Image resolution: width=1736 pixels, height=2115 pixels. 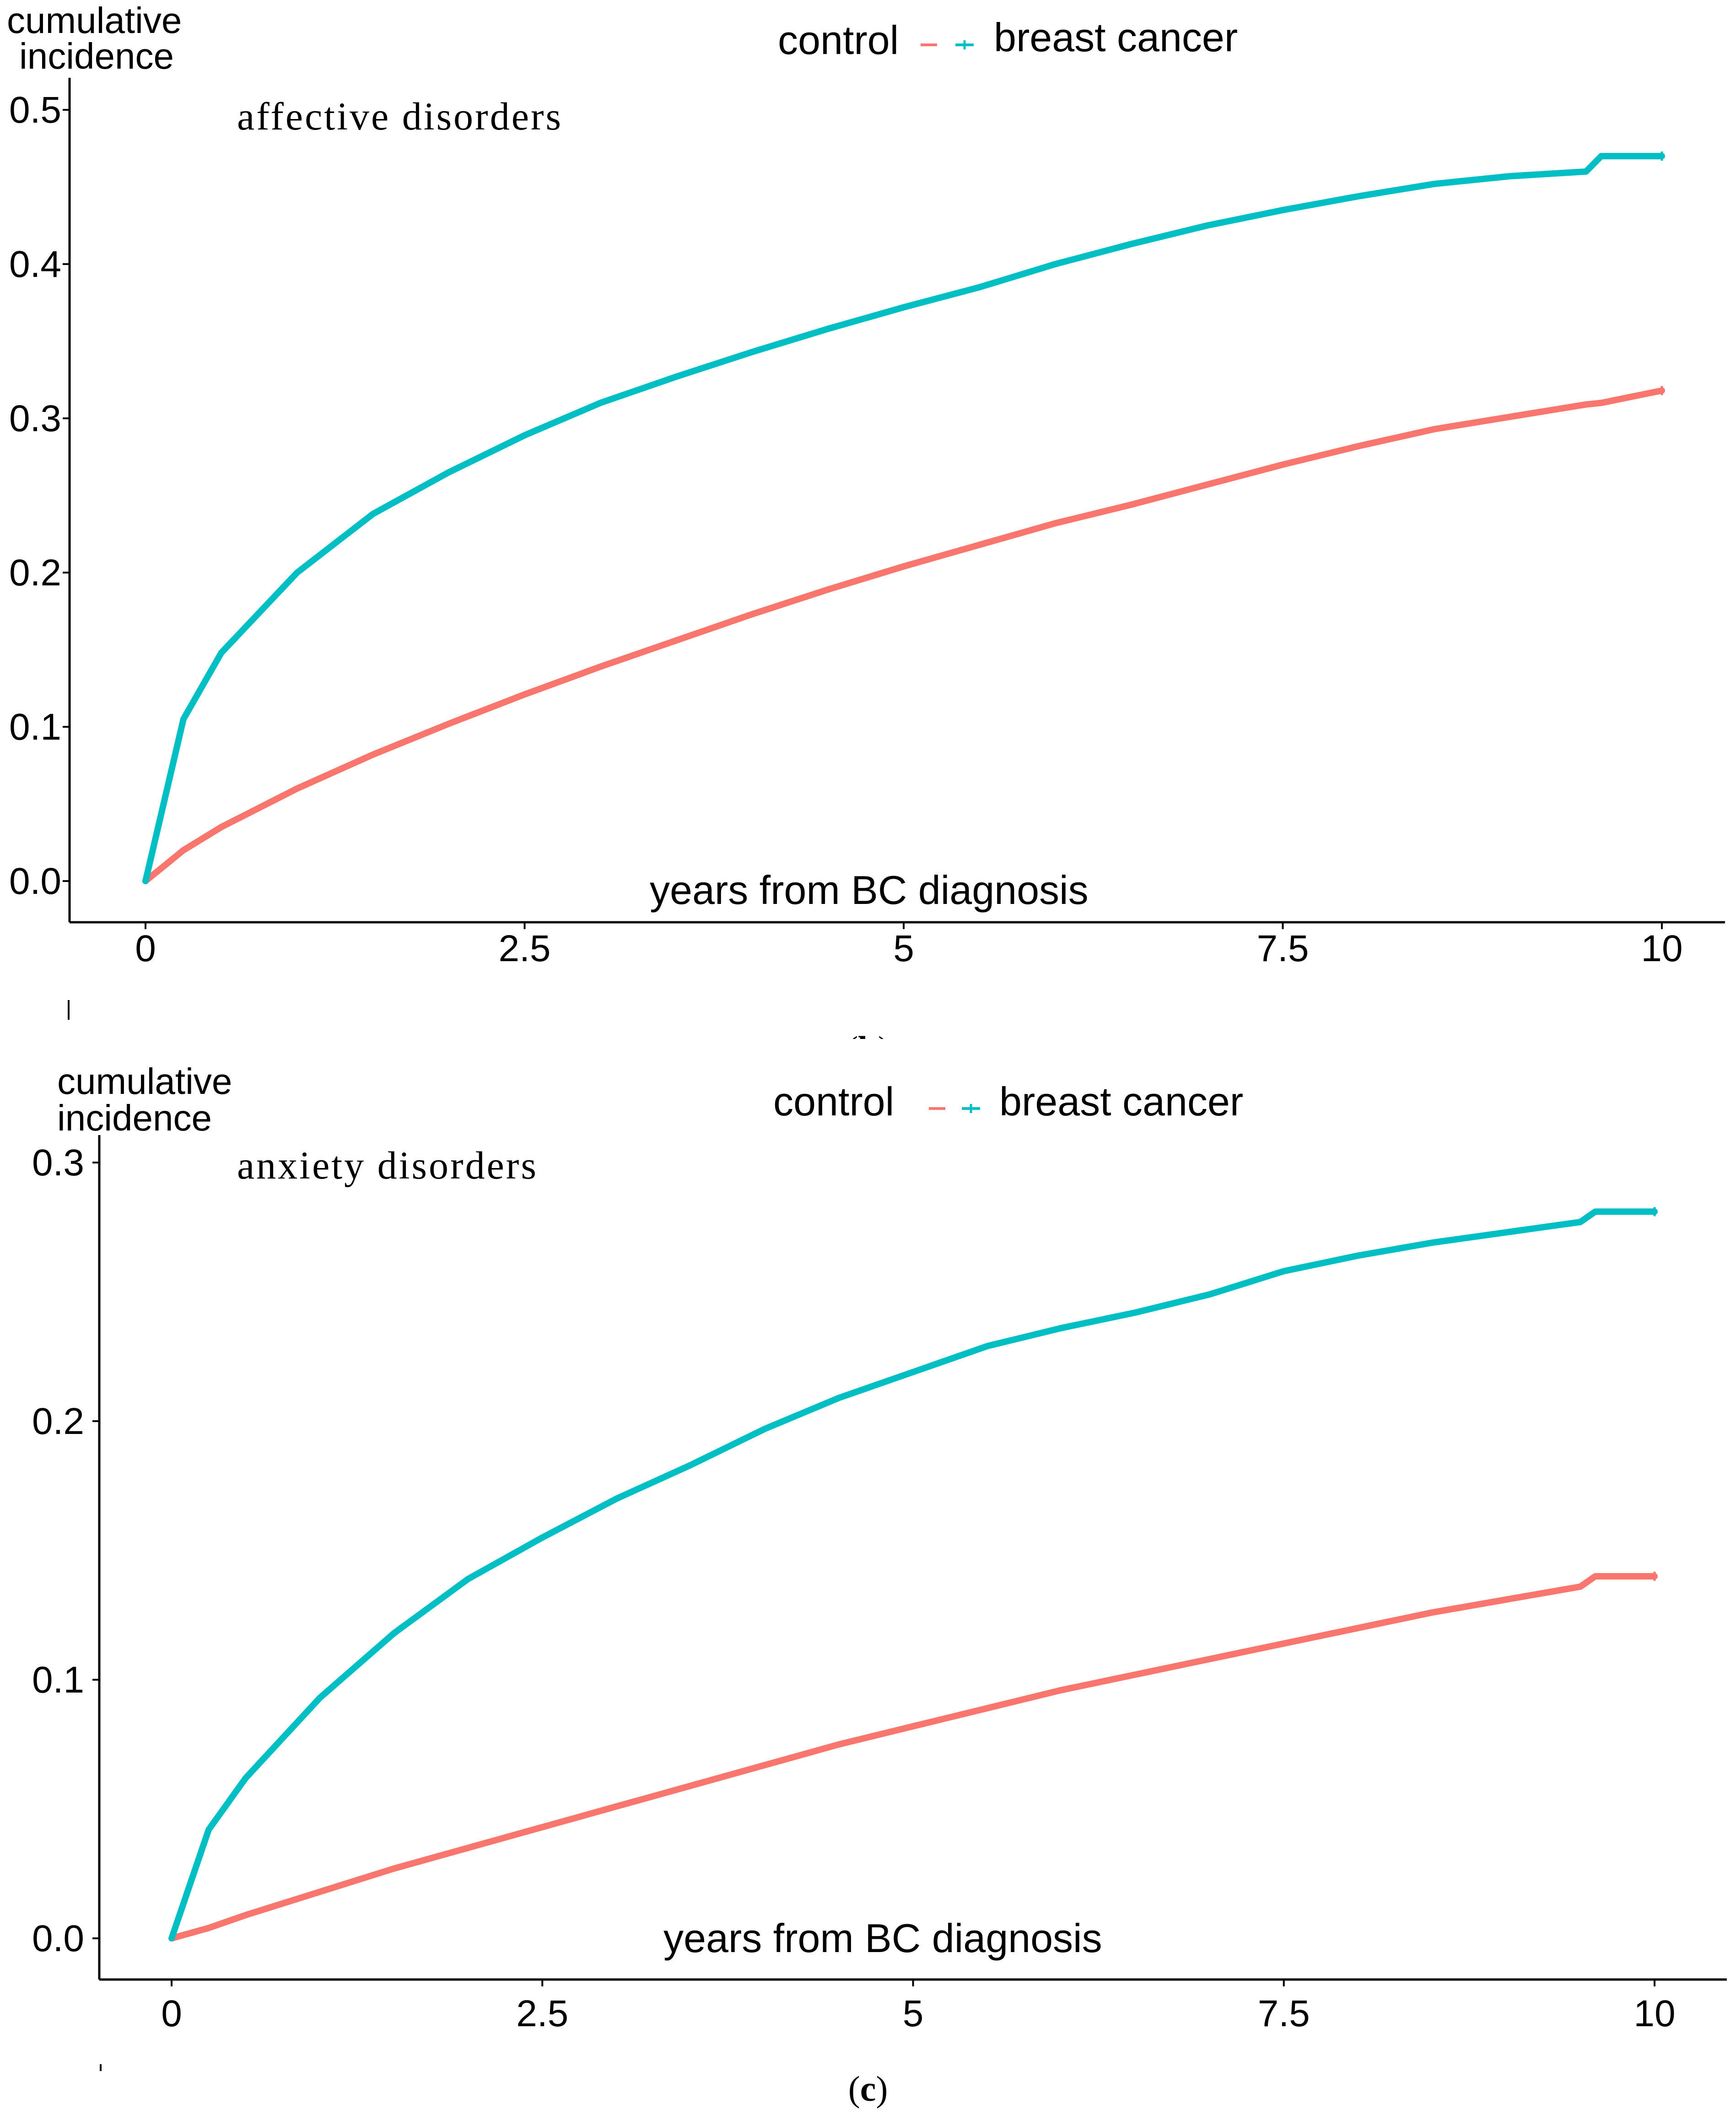 What do you see at coordinates (868, 2089) in the screenshot?
I see `panel-label-c: (c)` at bounding box center [868, 2089].